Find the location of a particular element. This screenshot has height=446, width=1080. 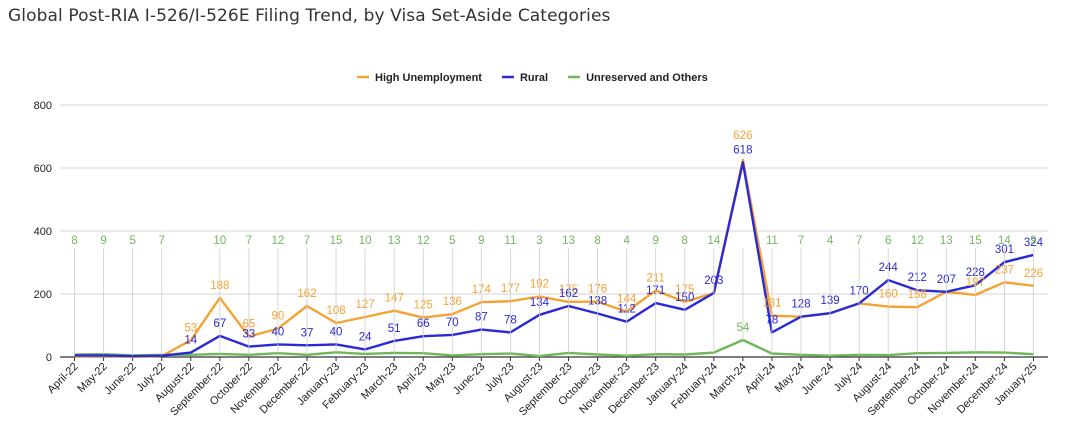

legend-entry: High Unemployment is located at coordinates (428, 78).